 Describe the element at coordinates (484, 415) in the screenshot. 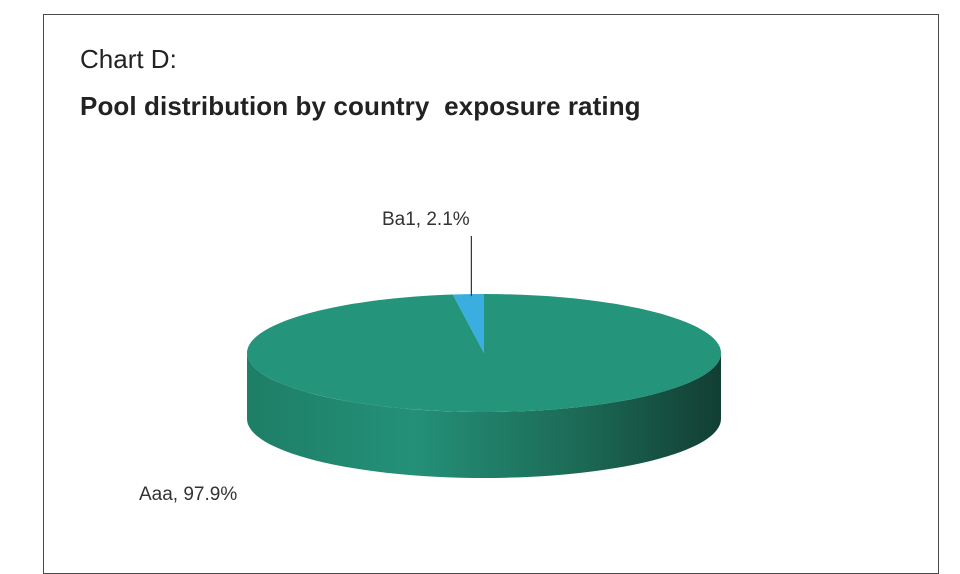

I see `pie-side-wall` at that location.